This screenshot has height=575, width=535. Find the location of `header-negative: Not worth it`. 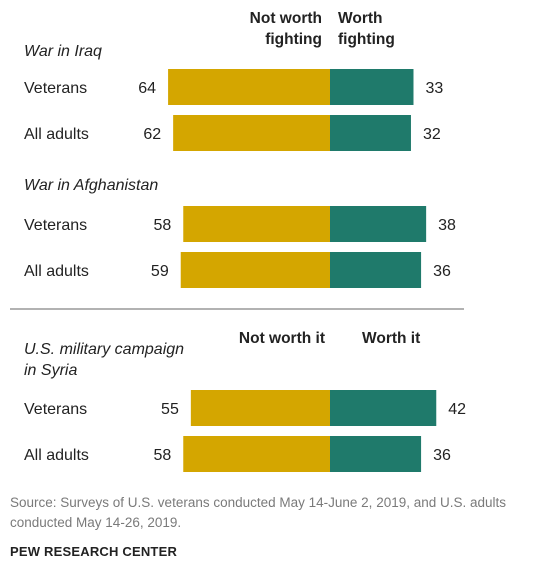

header-negative: Not worth it is located at coordinates (282, 338).